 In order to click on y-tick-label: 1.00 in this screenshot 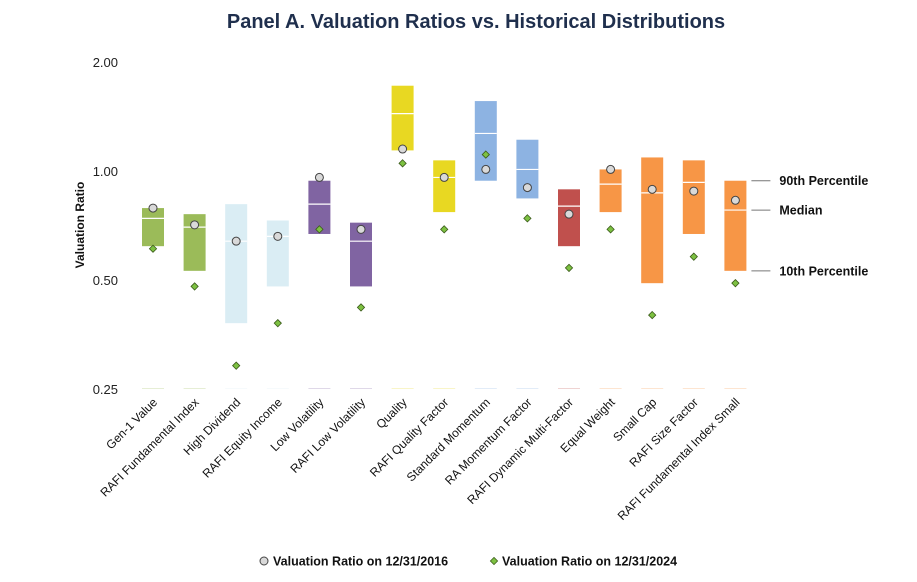, I will do `click(105, 171)`.